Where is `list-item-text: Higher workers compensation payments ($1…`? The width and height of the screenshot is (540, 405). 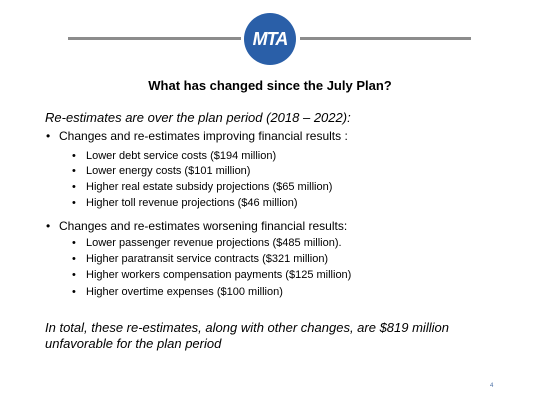 list-item-text: Higher workers compensation payments ($1… is located at coordinates (219, 275).